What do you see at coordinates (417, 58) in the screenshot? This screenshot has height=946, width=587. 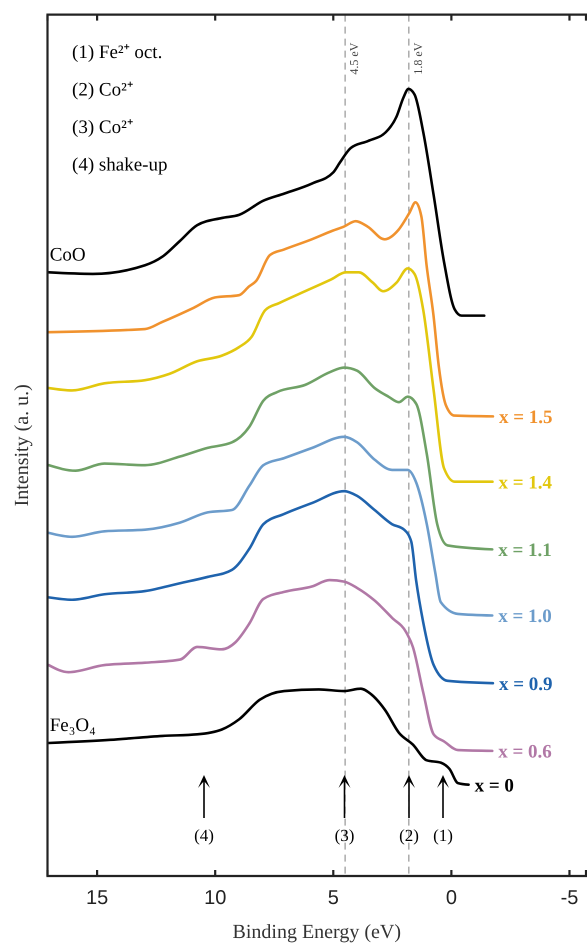 I see `ref-line-label: 1.8 eV` at bounding box center [417, 58].